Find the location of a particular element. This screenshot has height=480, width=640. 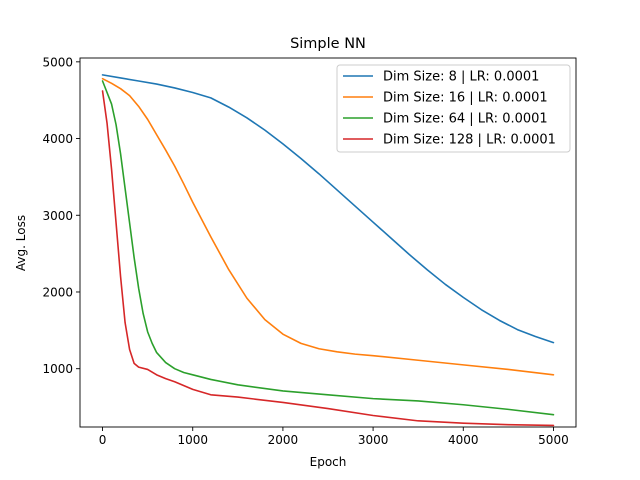

x-axis-ticks: 0 1000 2000 3000 4000 5000 is located at coordinates (334, 437).